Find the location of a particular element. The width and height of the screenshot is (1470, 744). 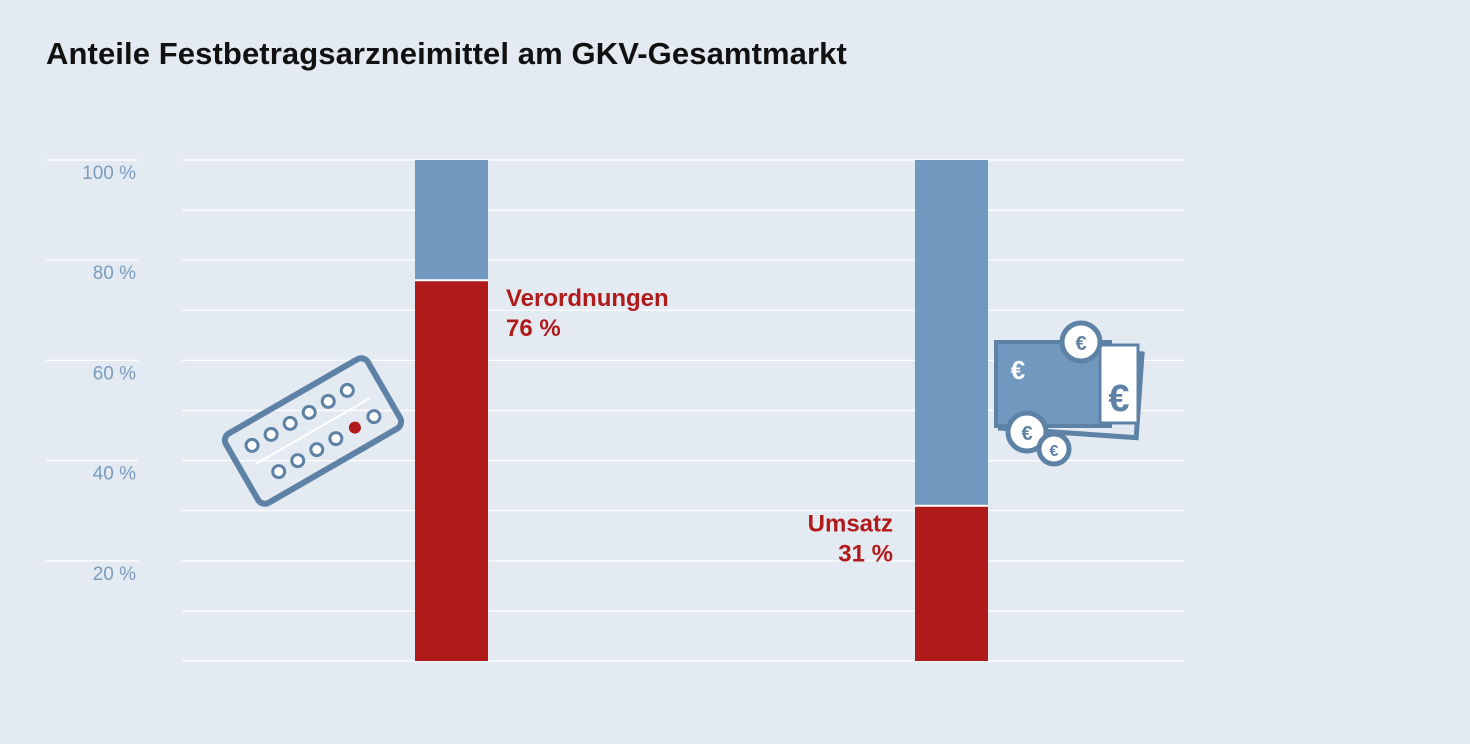

bar-annotations: Verordnungen 76 % Umsatz 31 % is located at coordinates (699, 426).